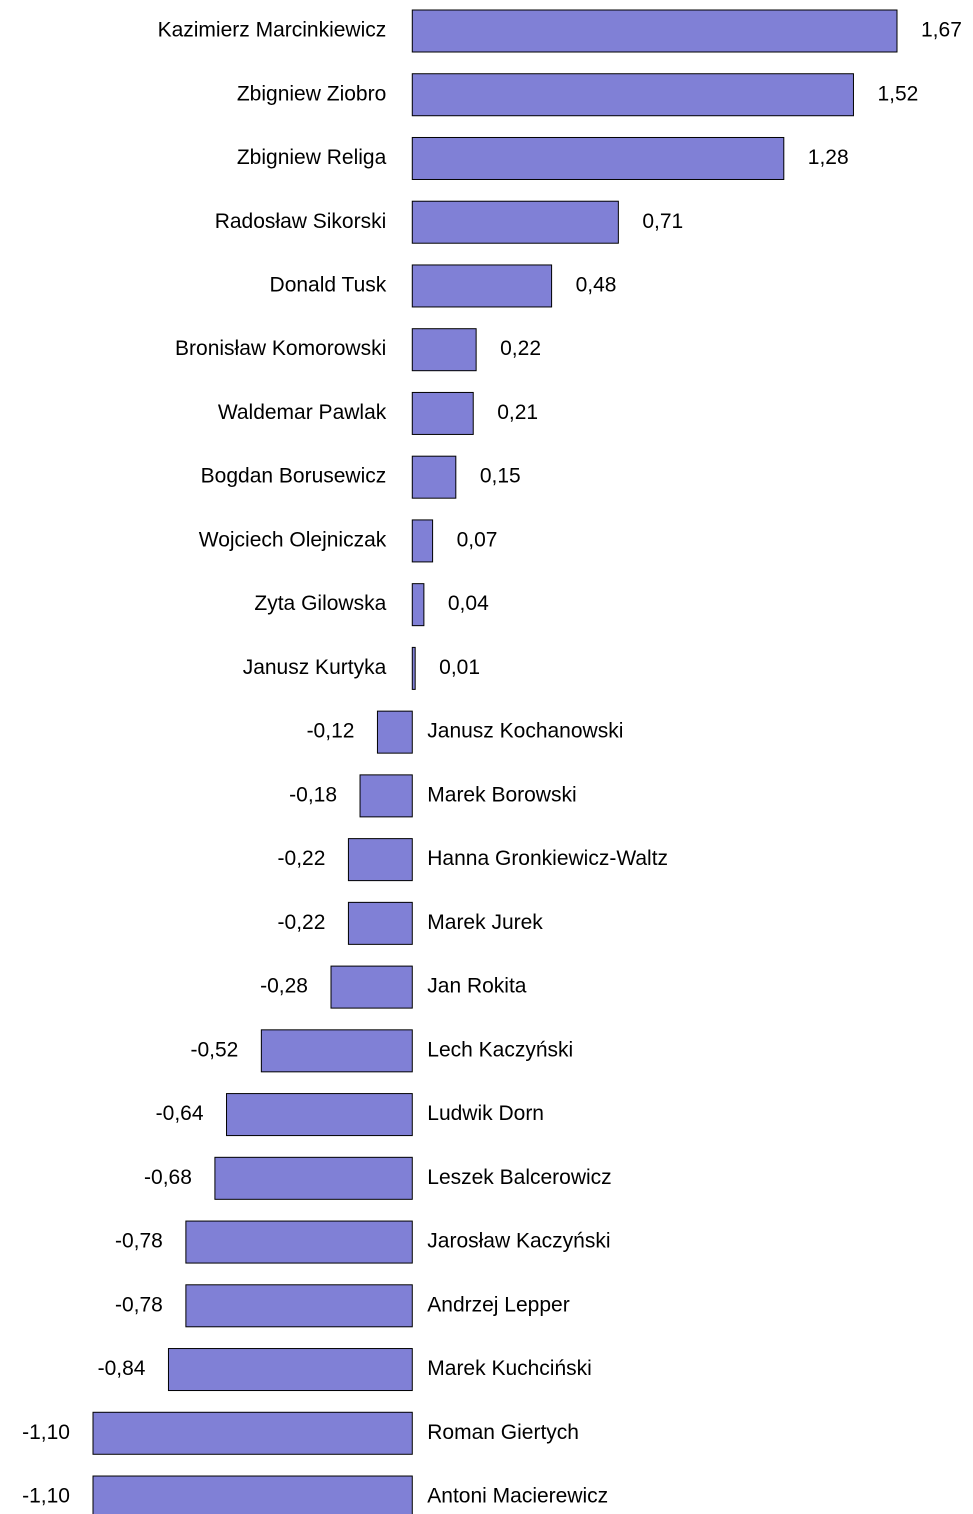  What do you see at coordinates (313, 794) in the screenshot?
I see `value-label: -0,18` at bounding box center [313, 794].